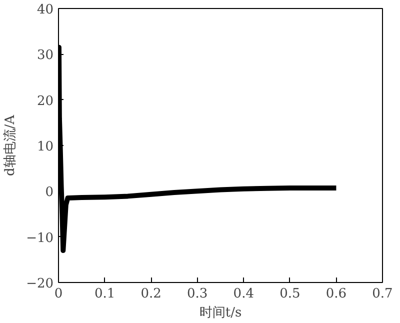  What do you see at coordinates (40, 284) in the screenshot?
I see `y-tick-label: −20` at bounding box center [40, 284].